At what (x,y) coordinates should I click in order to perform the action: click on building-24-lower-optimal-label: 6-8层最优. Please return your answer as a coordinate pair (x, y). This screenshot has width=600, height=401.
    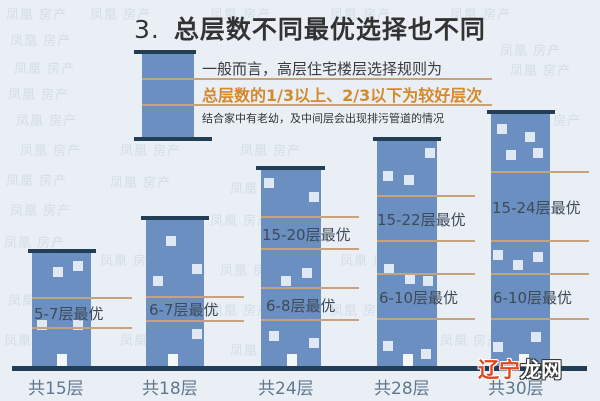
    Looking at the image, I should click on (301, 306).